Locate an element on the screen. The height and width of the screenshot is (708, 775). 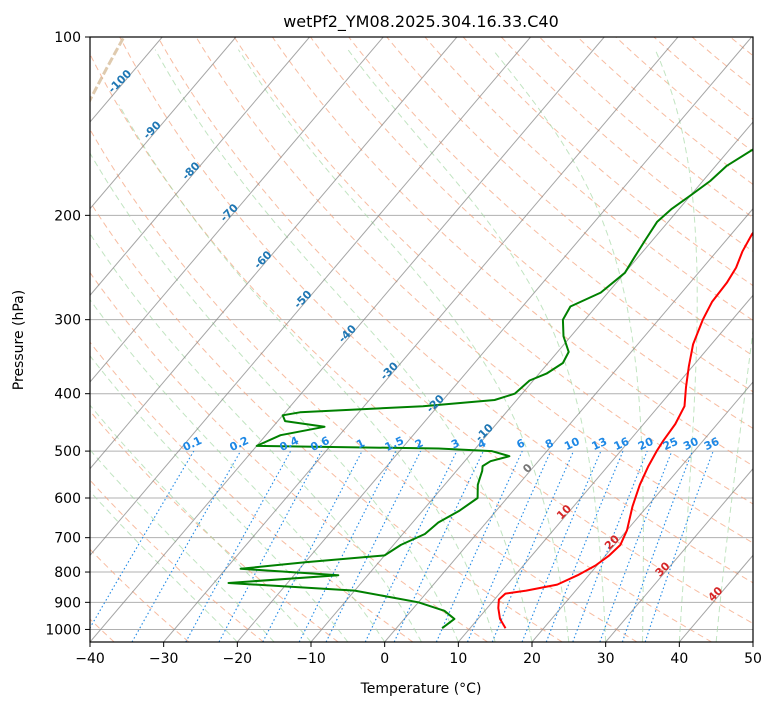
y-tick-label: 300 is located at coordinates (67, 321).